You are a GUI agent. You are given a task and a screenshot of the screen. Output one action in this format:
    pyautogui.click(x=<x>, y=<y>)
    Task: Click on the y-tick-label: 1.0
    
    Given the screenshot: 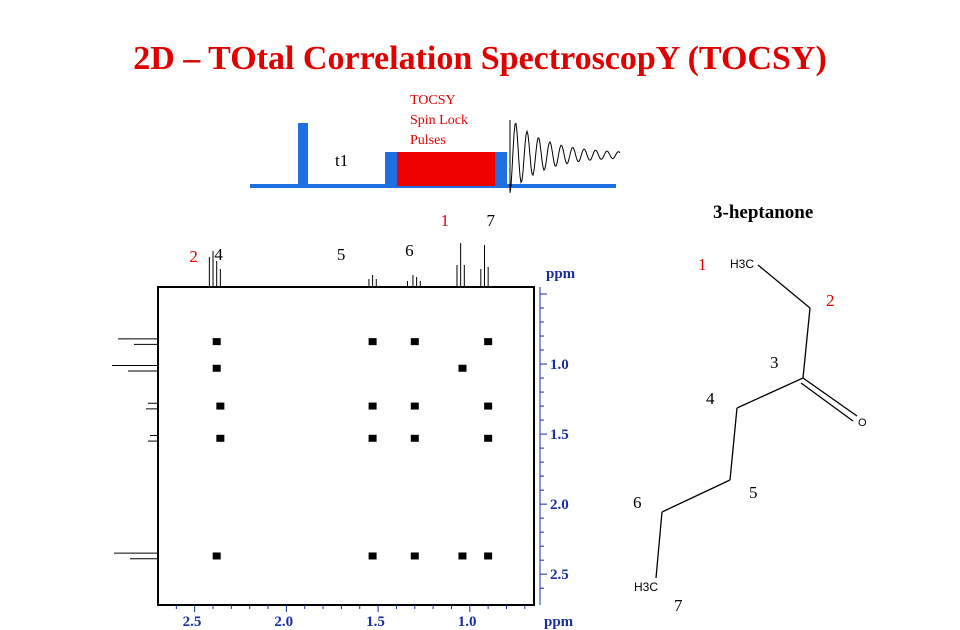 What is the action you would take?
    pyautogui.click(x=559, y=365)
    